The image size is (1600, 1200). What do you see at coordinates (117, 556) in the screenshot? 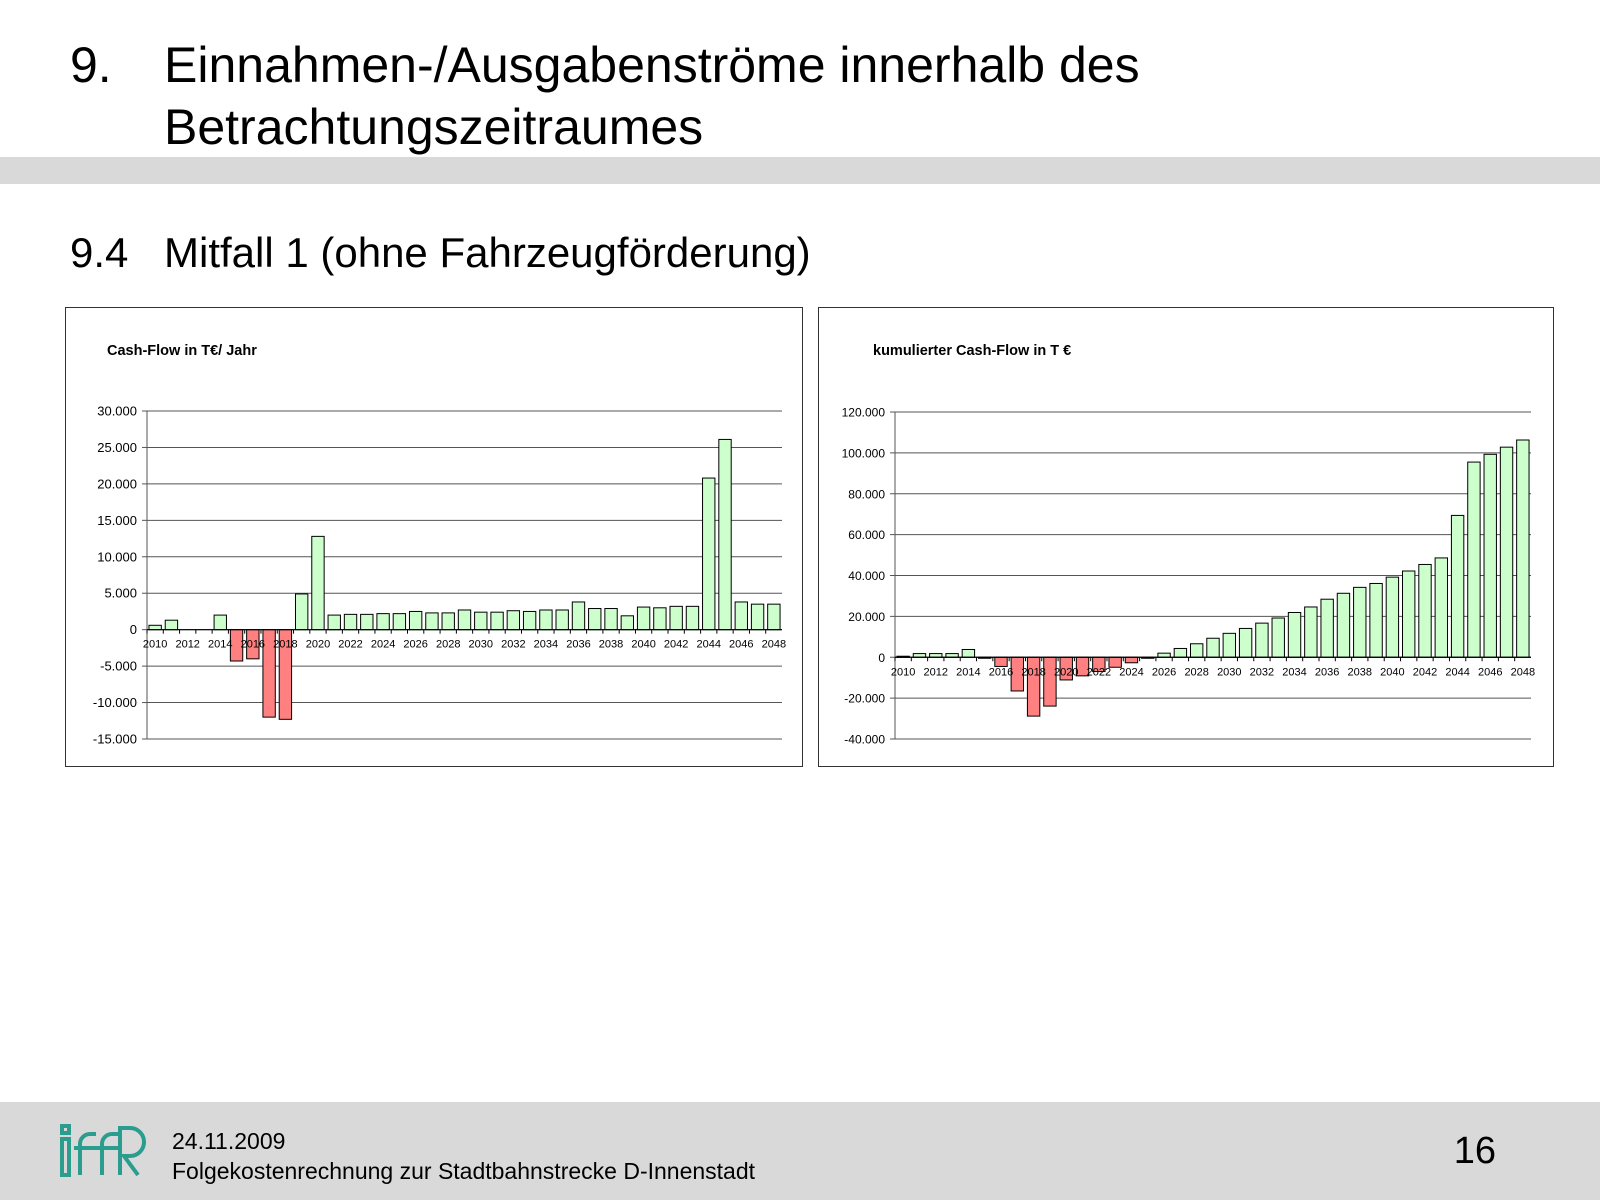
I see `cf-ytick-label: 10.000` at bounding box center [117, 556].